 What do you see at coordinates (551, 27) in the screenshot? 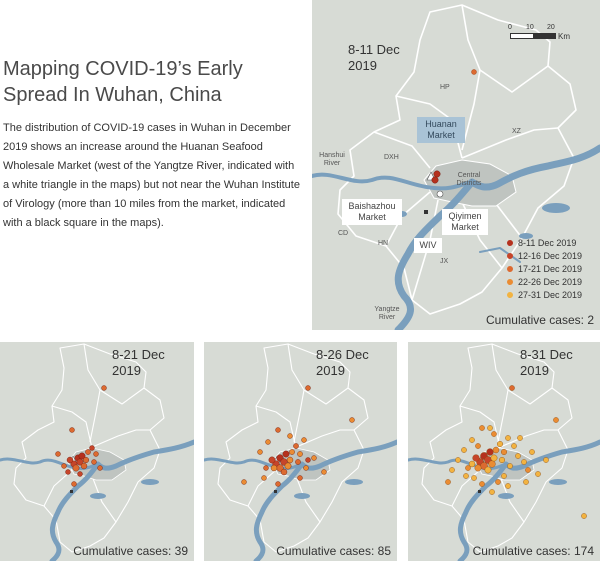
I see `scale-tick: 20` at bounding box center [551, 27].